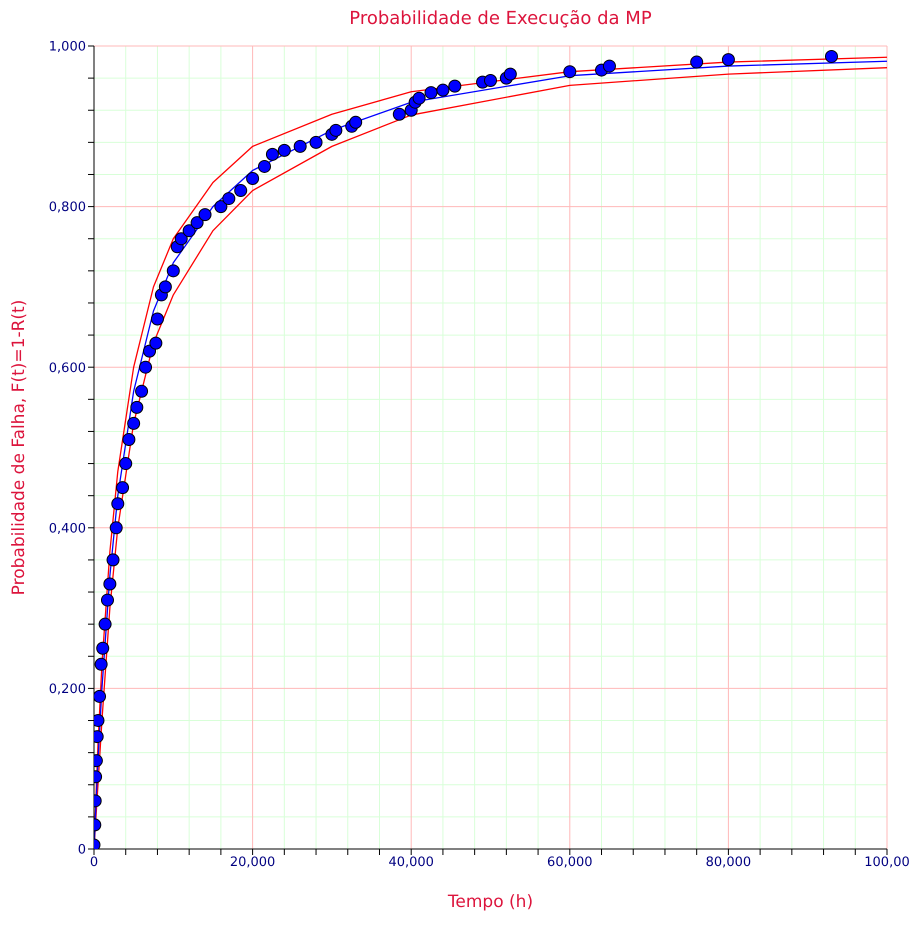  Describe the element at coordinates (67, 528) in the screenshot. I see `y-tick-label: 0,400` at that location.